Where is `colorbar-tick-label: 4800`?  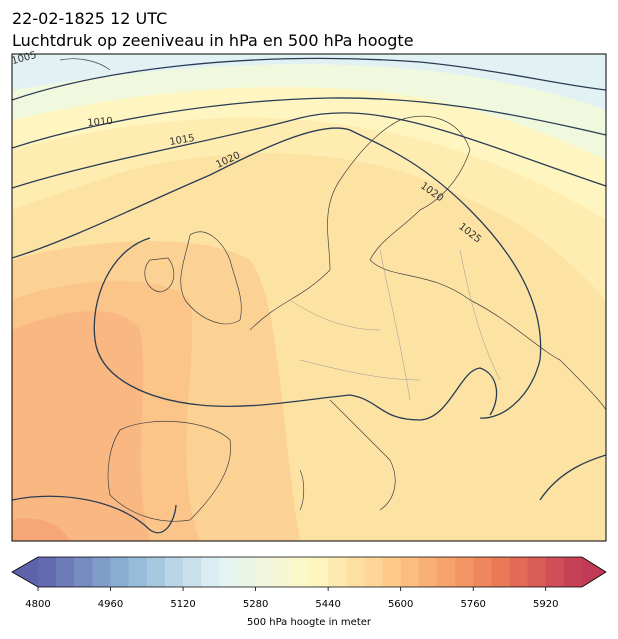
colorbar-tick-label: 4800 is located at coordinates (37, 604).